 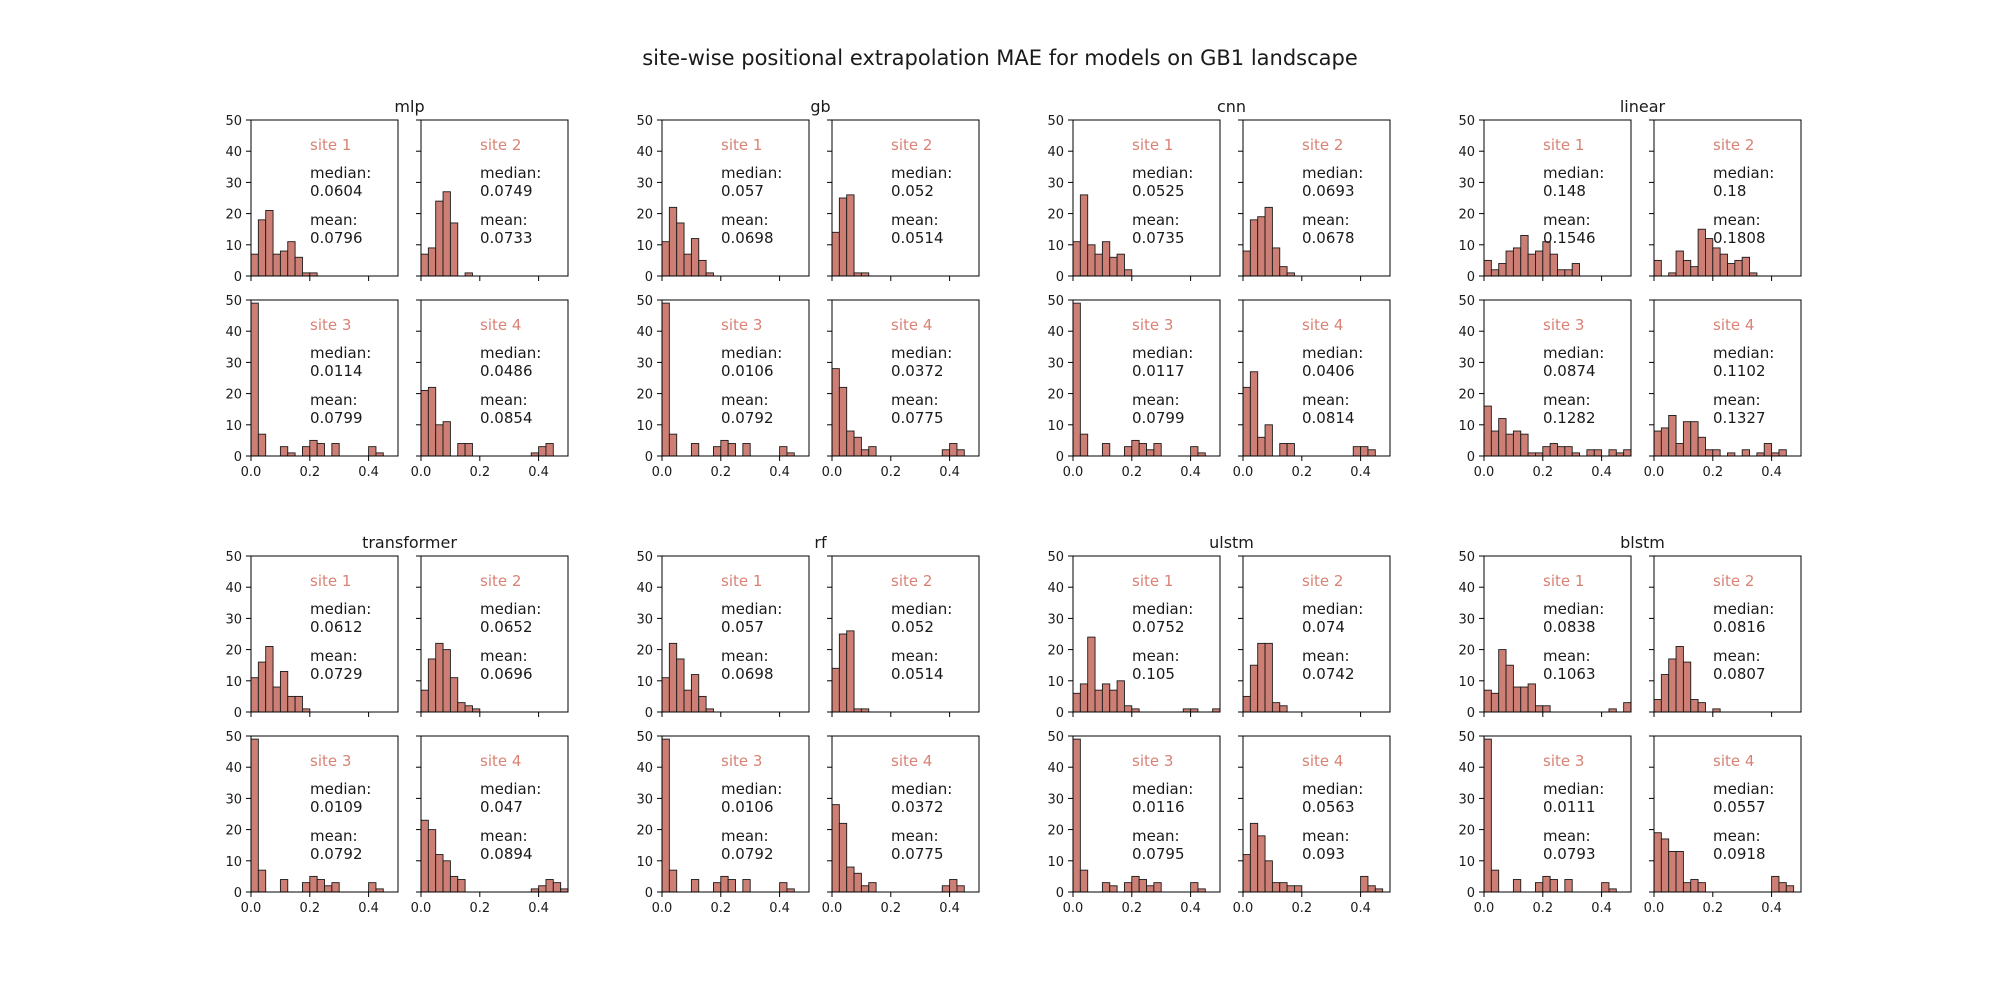 What do you see at coordinates (1725, 200) in the screenshot?
I see `histogram-panel: site 2 median:0.18 mean:0.1808` at bounding box center [1725, 200].